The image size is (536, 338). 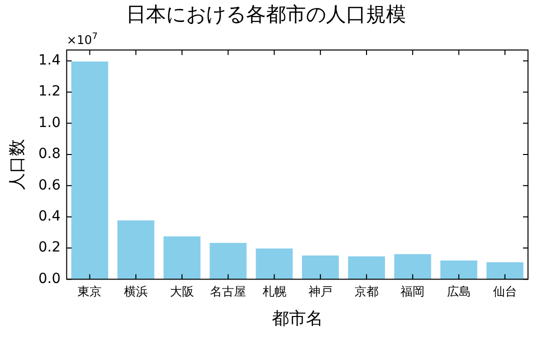 I want to click on x-tick-label: 仙台, so click(x=504, y=291).